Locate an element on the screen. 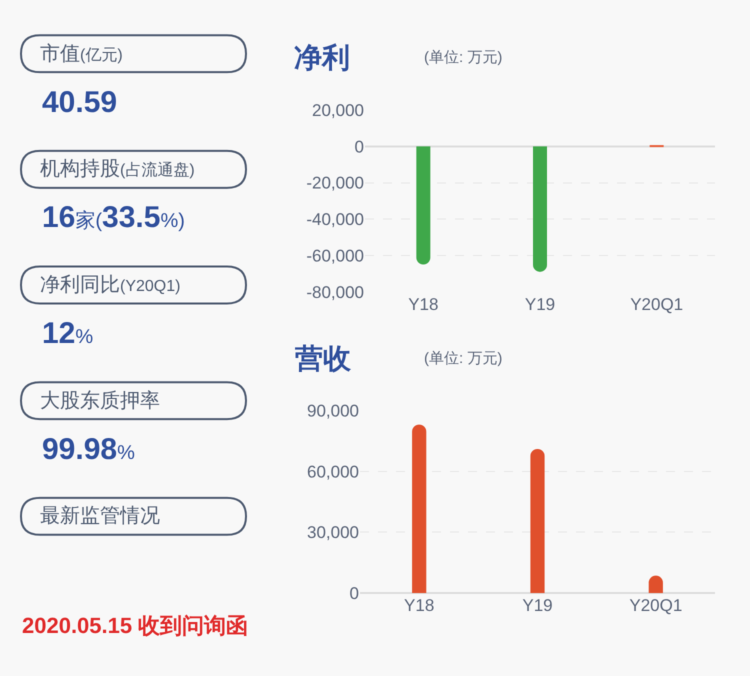  y-tick-label: 20,000 is located at coordinates (338, 110).